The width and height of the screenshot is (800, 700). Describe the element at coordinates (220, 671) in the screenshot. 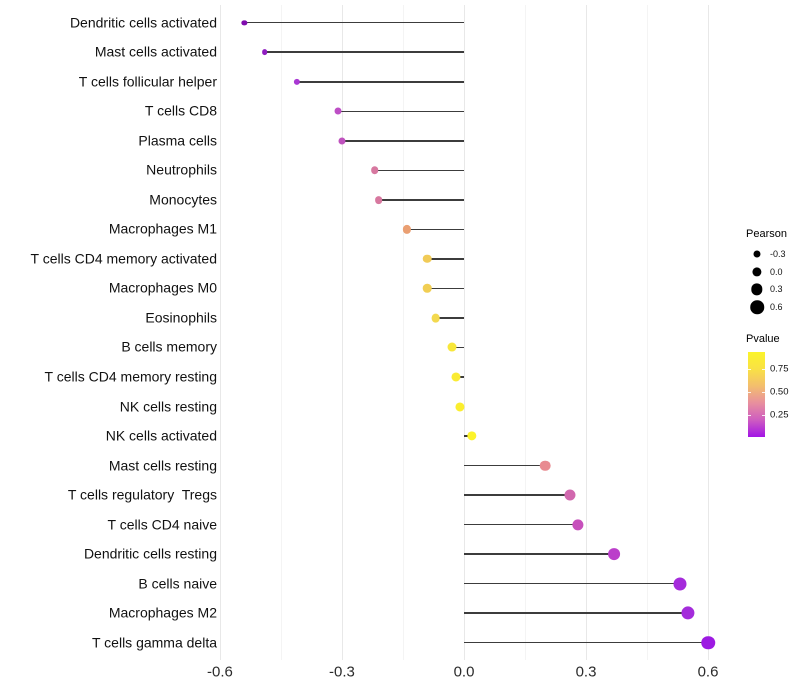

I see `x-axis-tick-label: -0.6` at that location.